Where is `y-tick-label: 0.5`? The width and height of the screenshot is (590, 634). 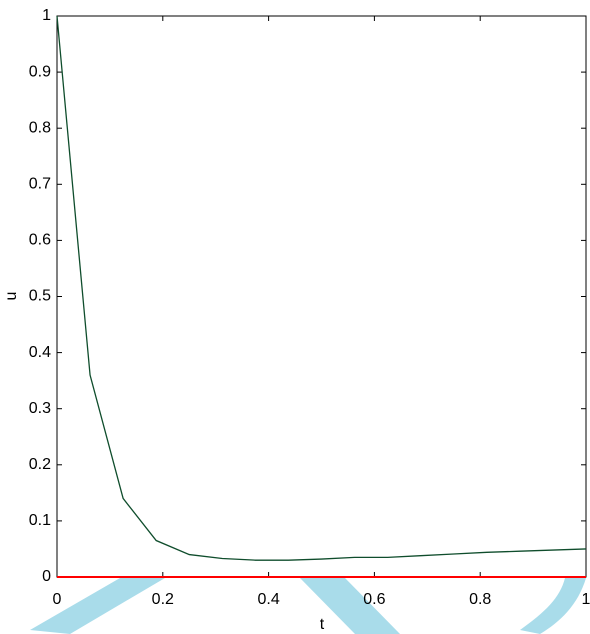
y-tick-label: 0.5 is located at coordinates (40, 296).